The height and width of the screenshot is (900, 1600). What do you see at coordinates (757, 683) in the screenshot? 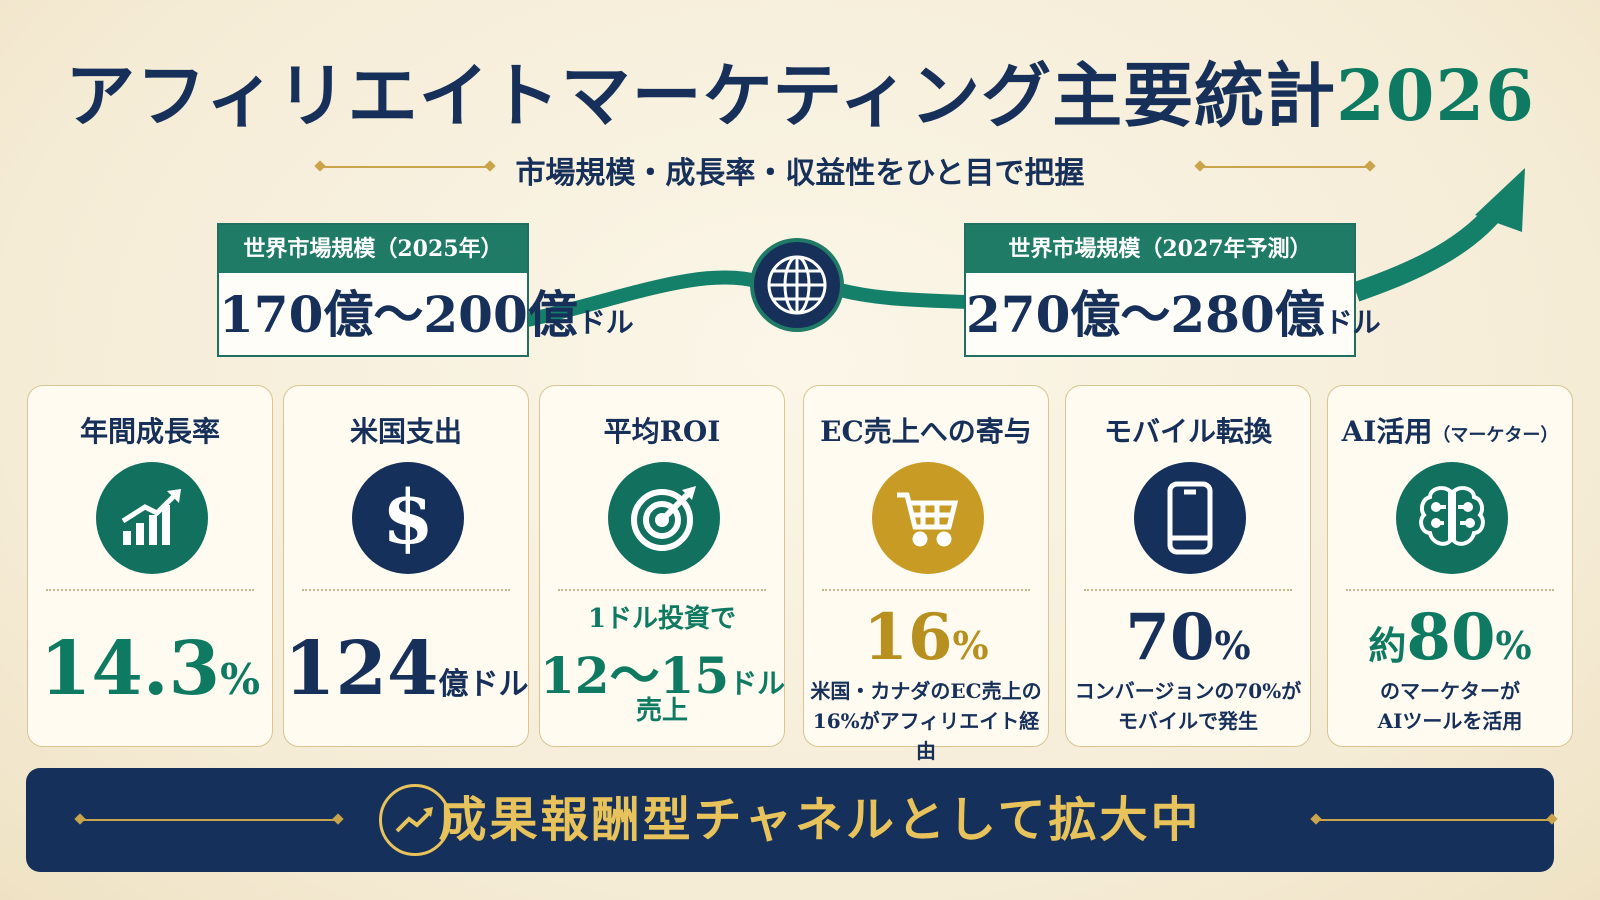
I see `value-unit: ドル` at bounding box center [757, 683].